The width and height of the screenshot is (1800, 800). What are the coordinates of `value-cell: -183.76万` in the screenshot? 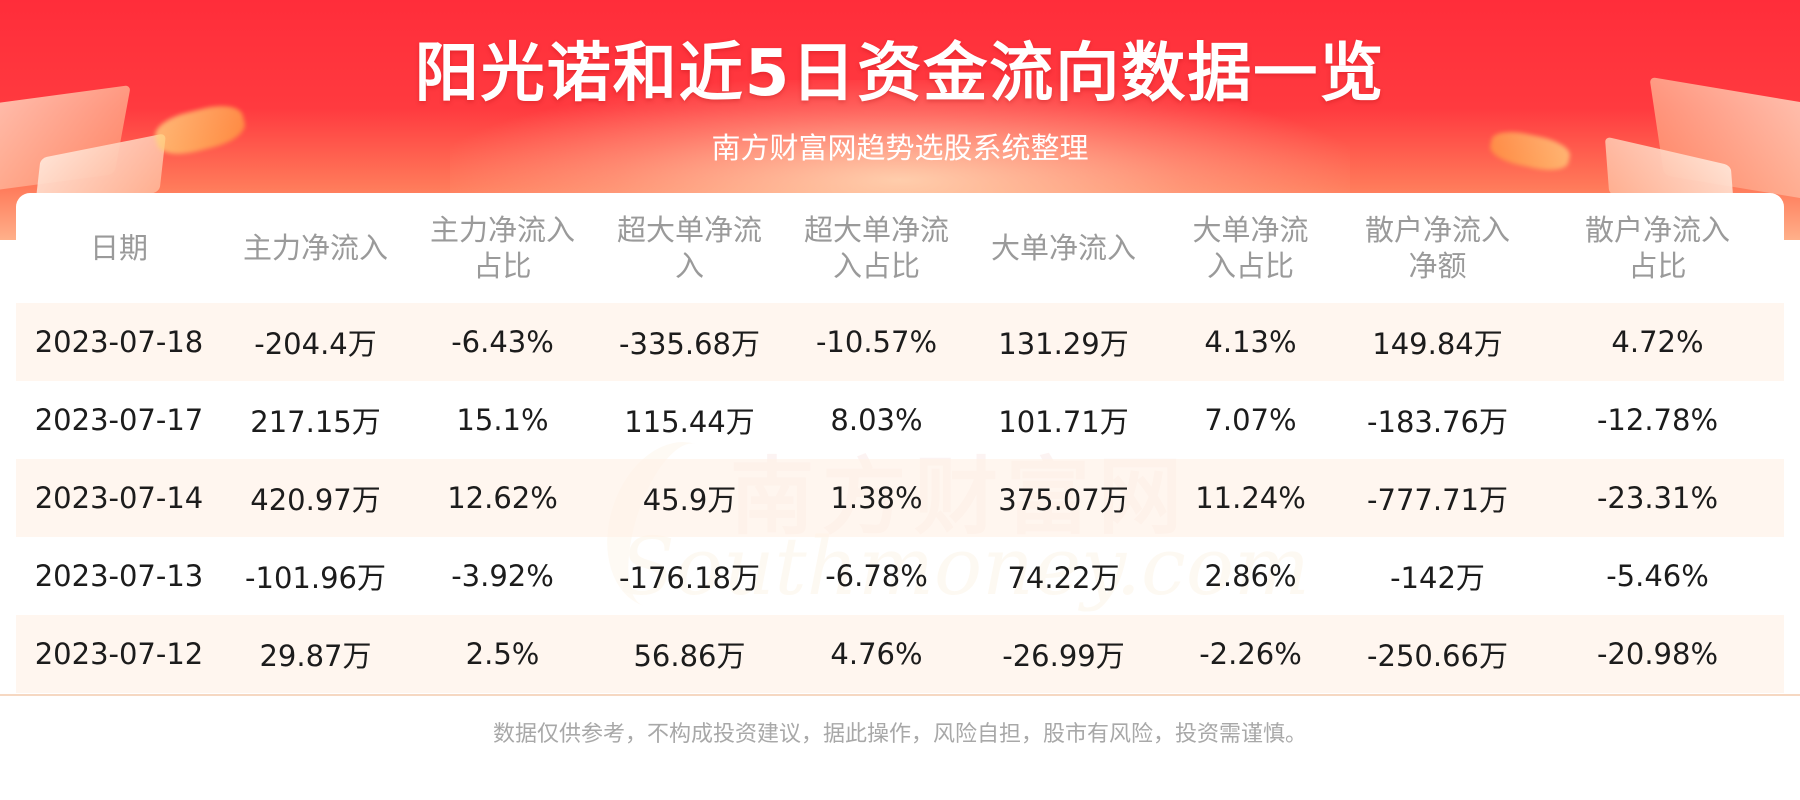 It's located at (1437, 420).